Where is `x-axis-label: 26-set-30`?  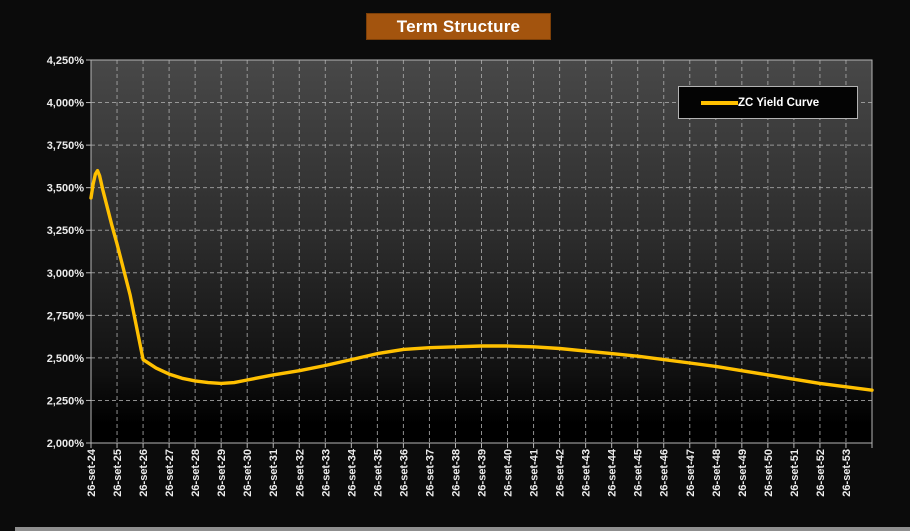
x-axis-label: 26-set-30 is located at coordinates (248, 473).